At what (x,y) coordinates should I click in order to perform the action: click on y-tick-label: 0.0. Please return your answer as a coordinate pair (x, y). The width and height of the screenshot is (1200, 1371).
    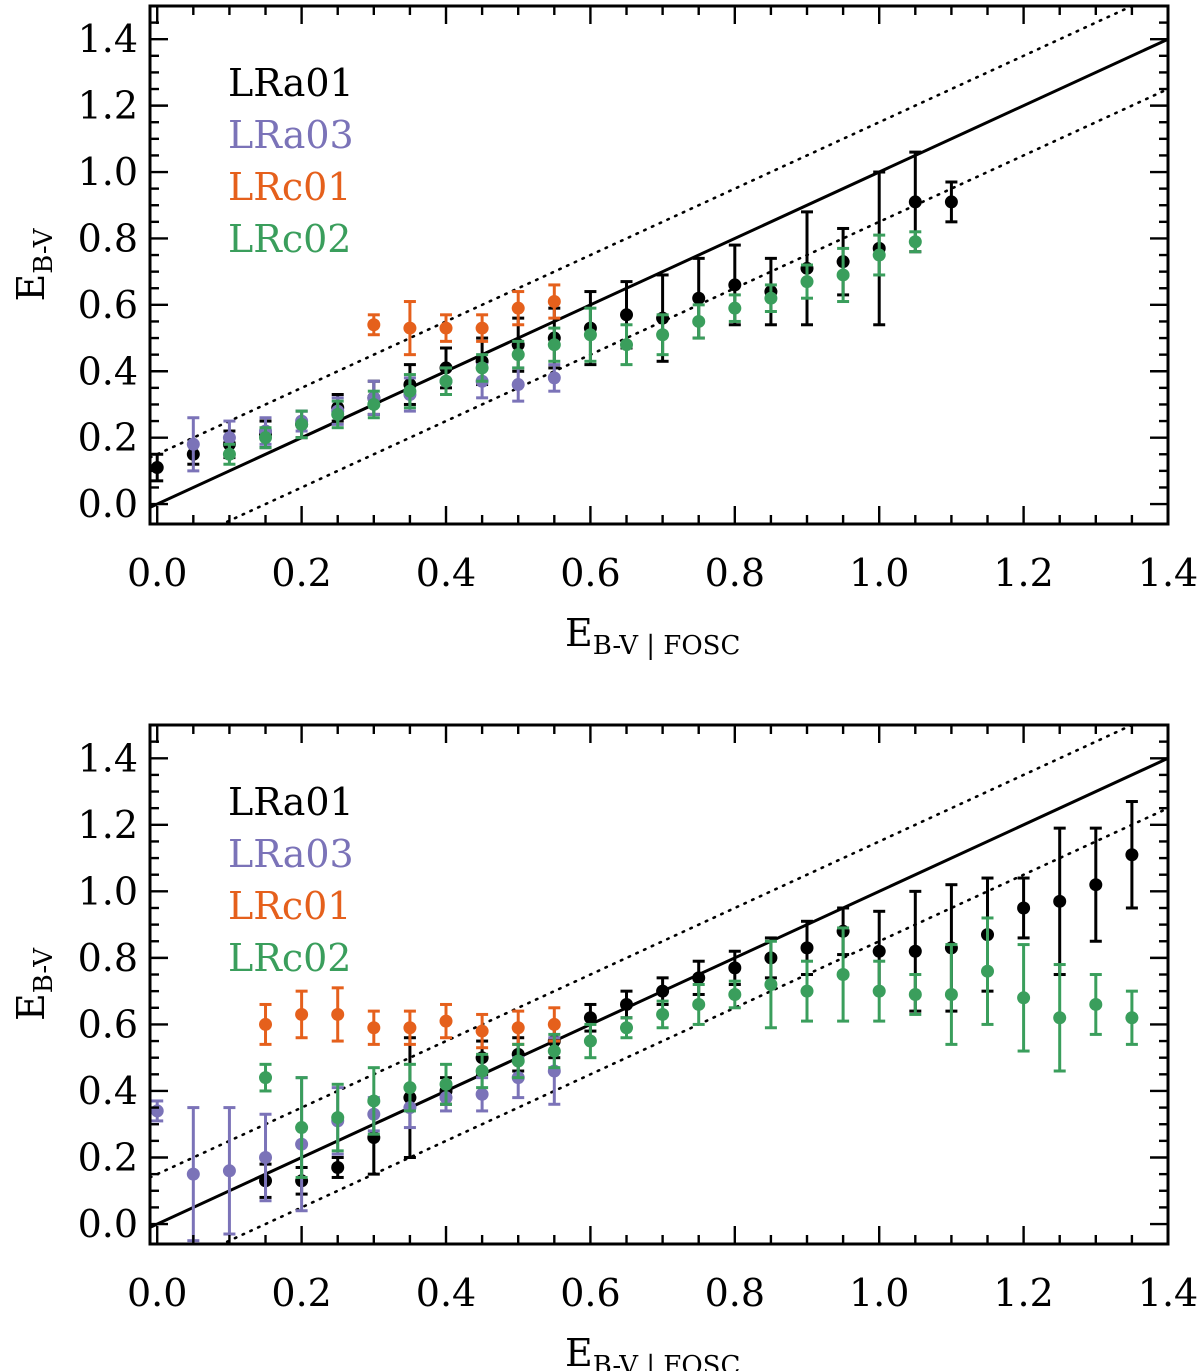
    Looking at the image, I should click on (108, 504).